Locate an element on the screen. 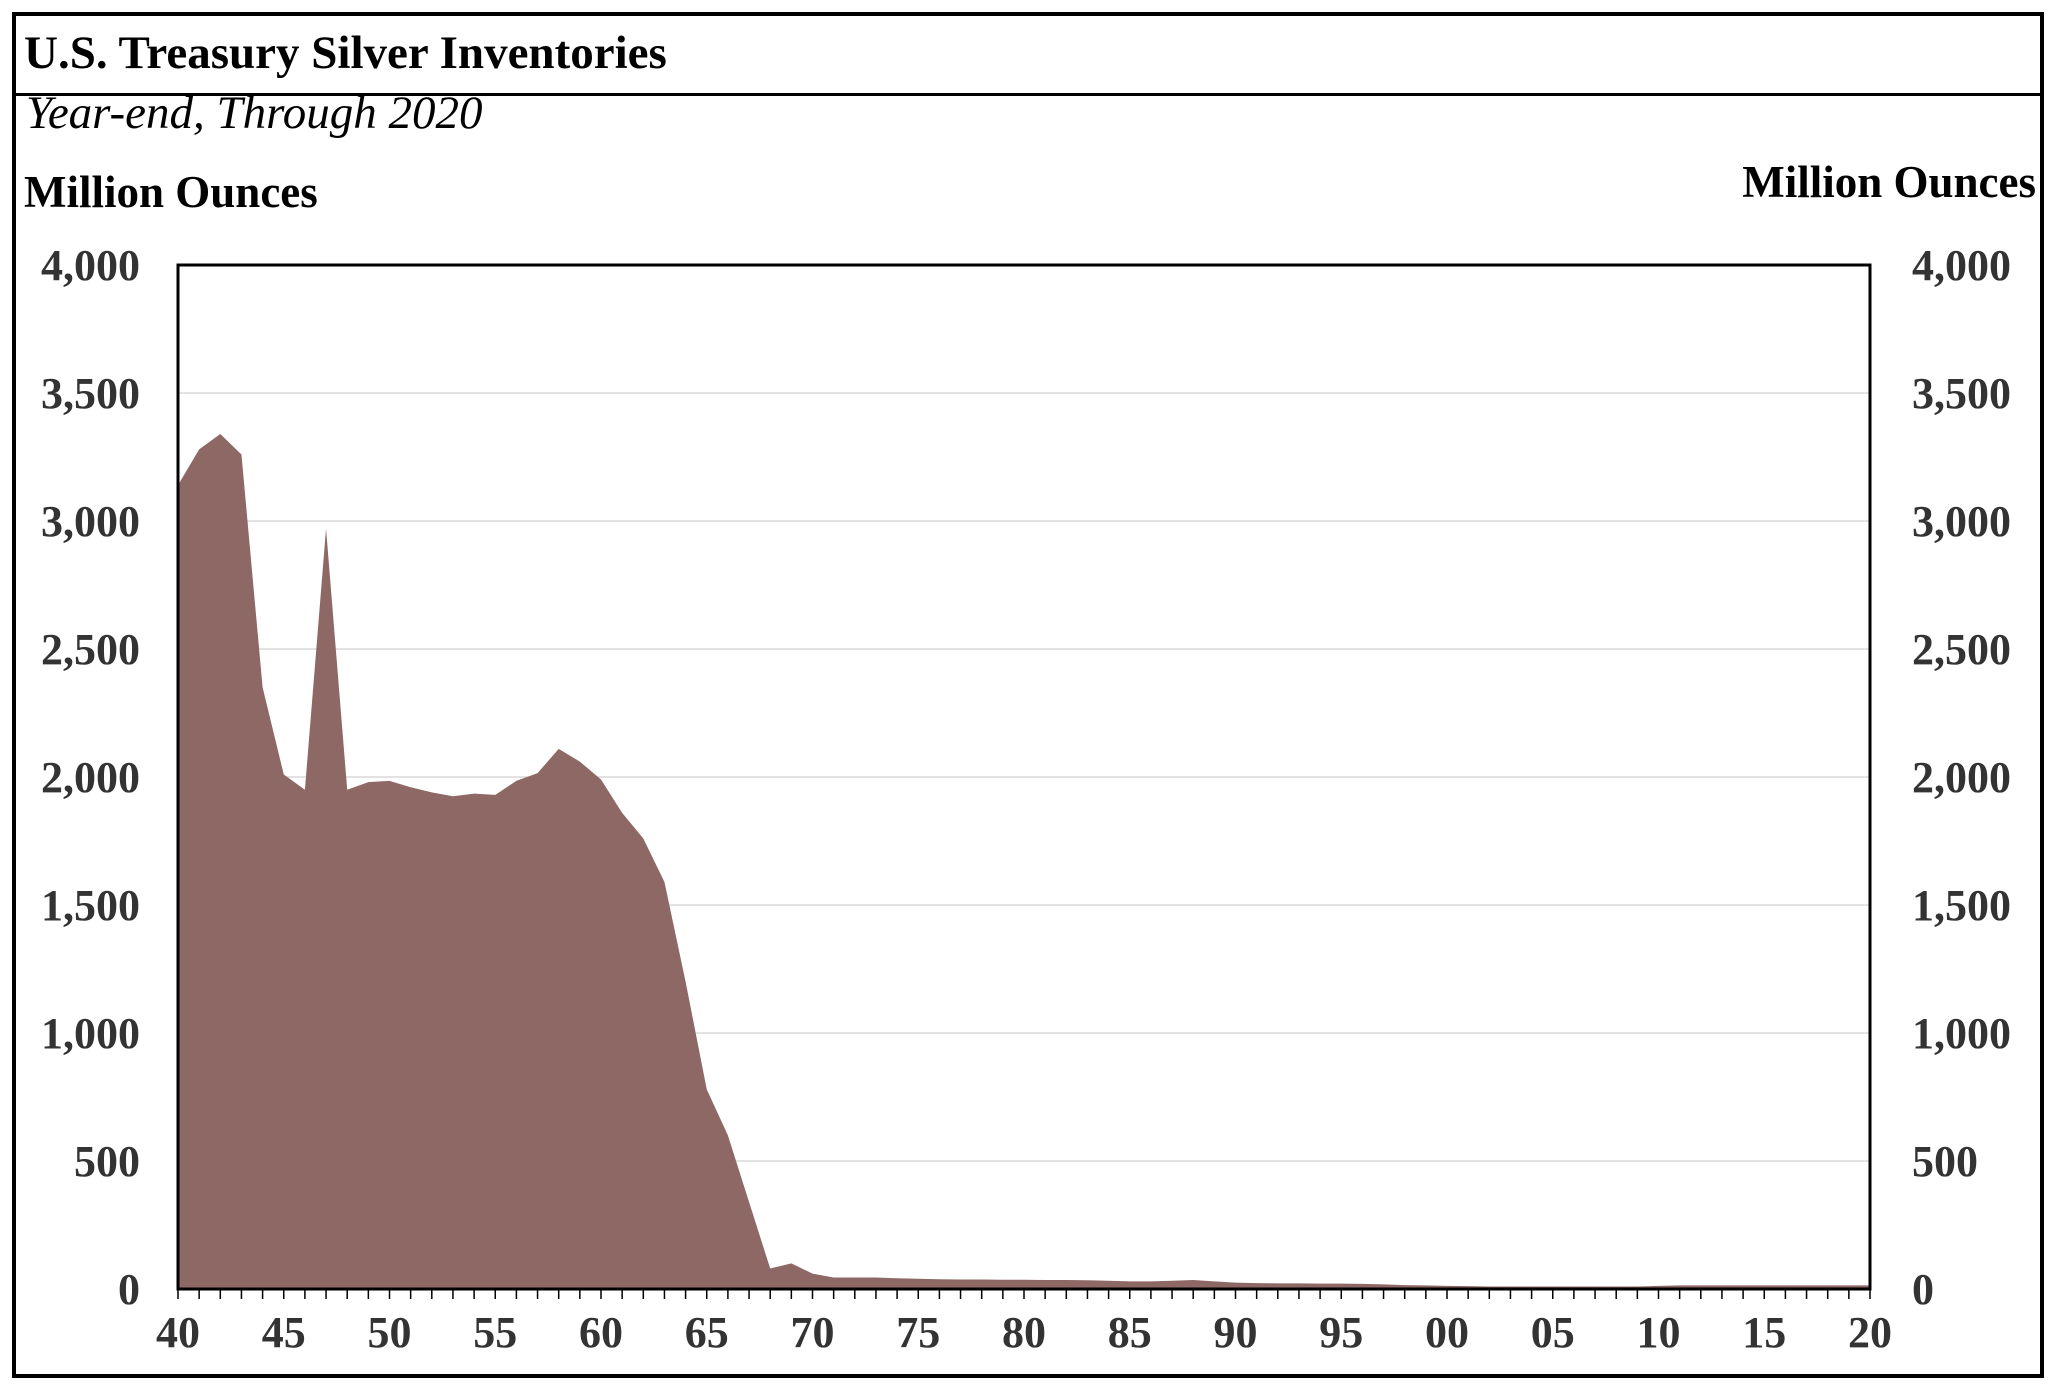  y-tick-label-left: 4,000 is located at coordinates (90, 265).